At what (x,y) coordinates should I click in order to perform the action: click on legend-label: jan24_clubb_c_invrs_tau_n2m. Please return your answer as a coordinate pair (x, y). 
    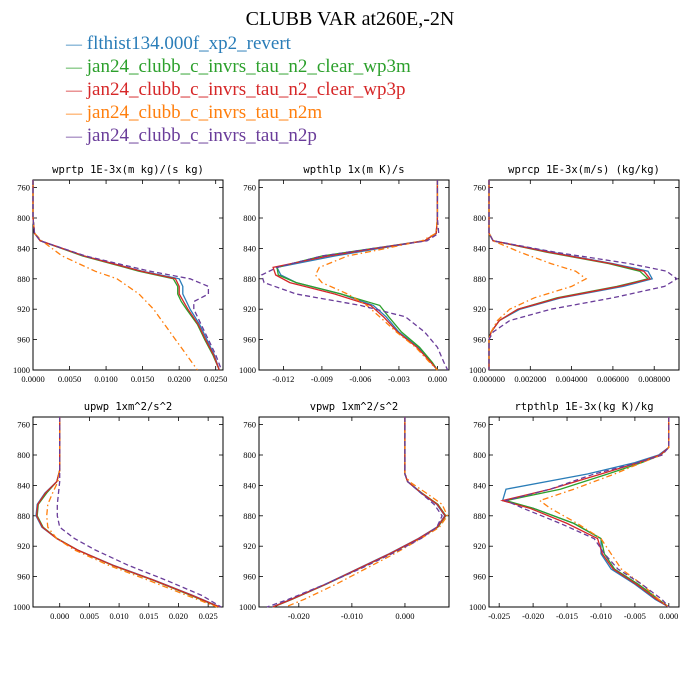
    Looking at the image, I should click on (204, 112).